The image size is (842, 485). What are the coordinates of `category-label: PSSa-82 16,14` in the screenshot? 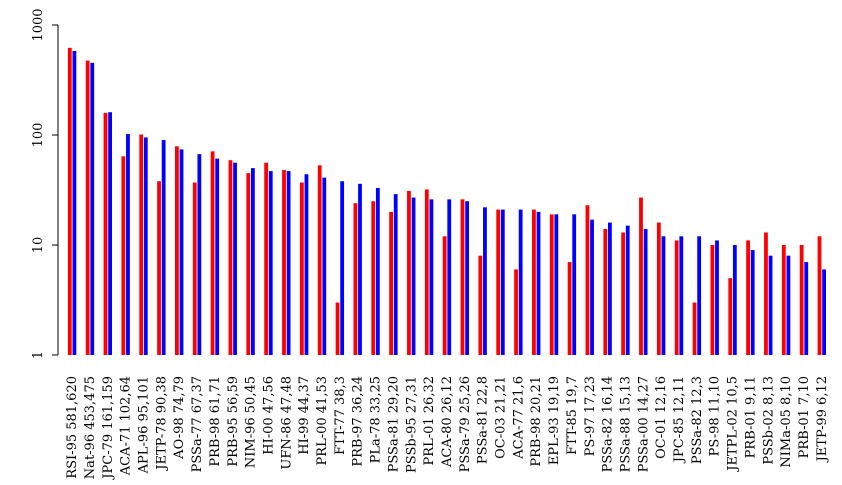 It's located at (608, 424).